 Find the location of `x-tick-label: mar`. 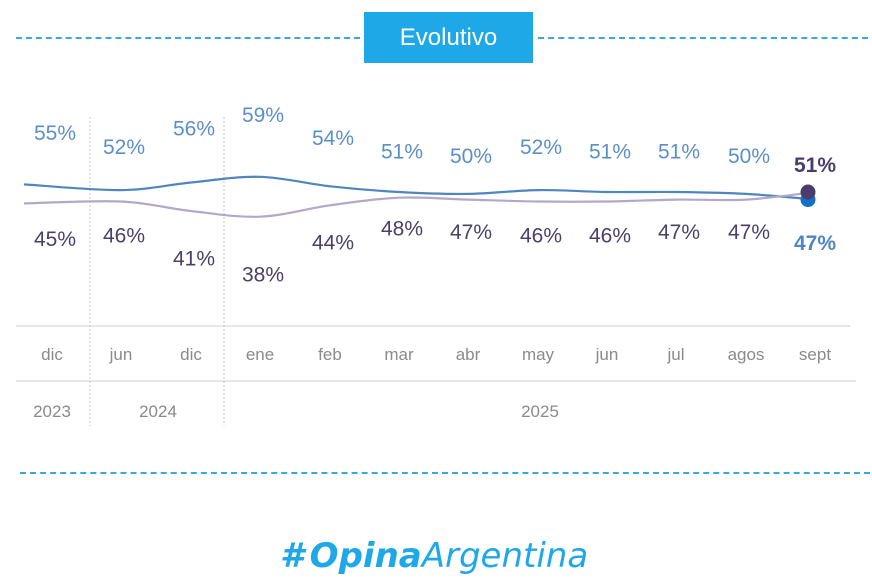

x-tick-label: mar is located at coordinates (399, 354).